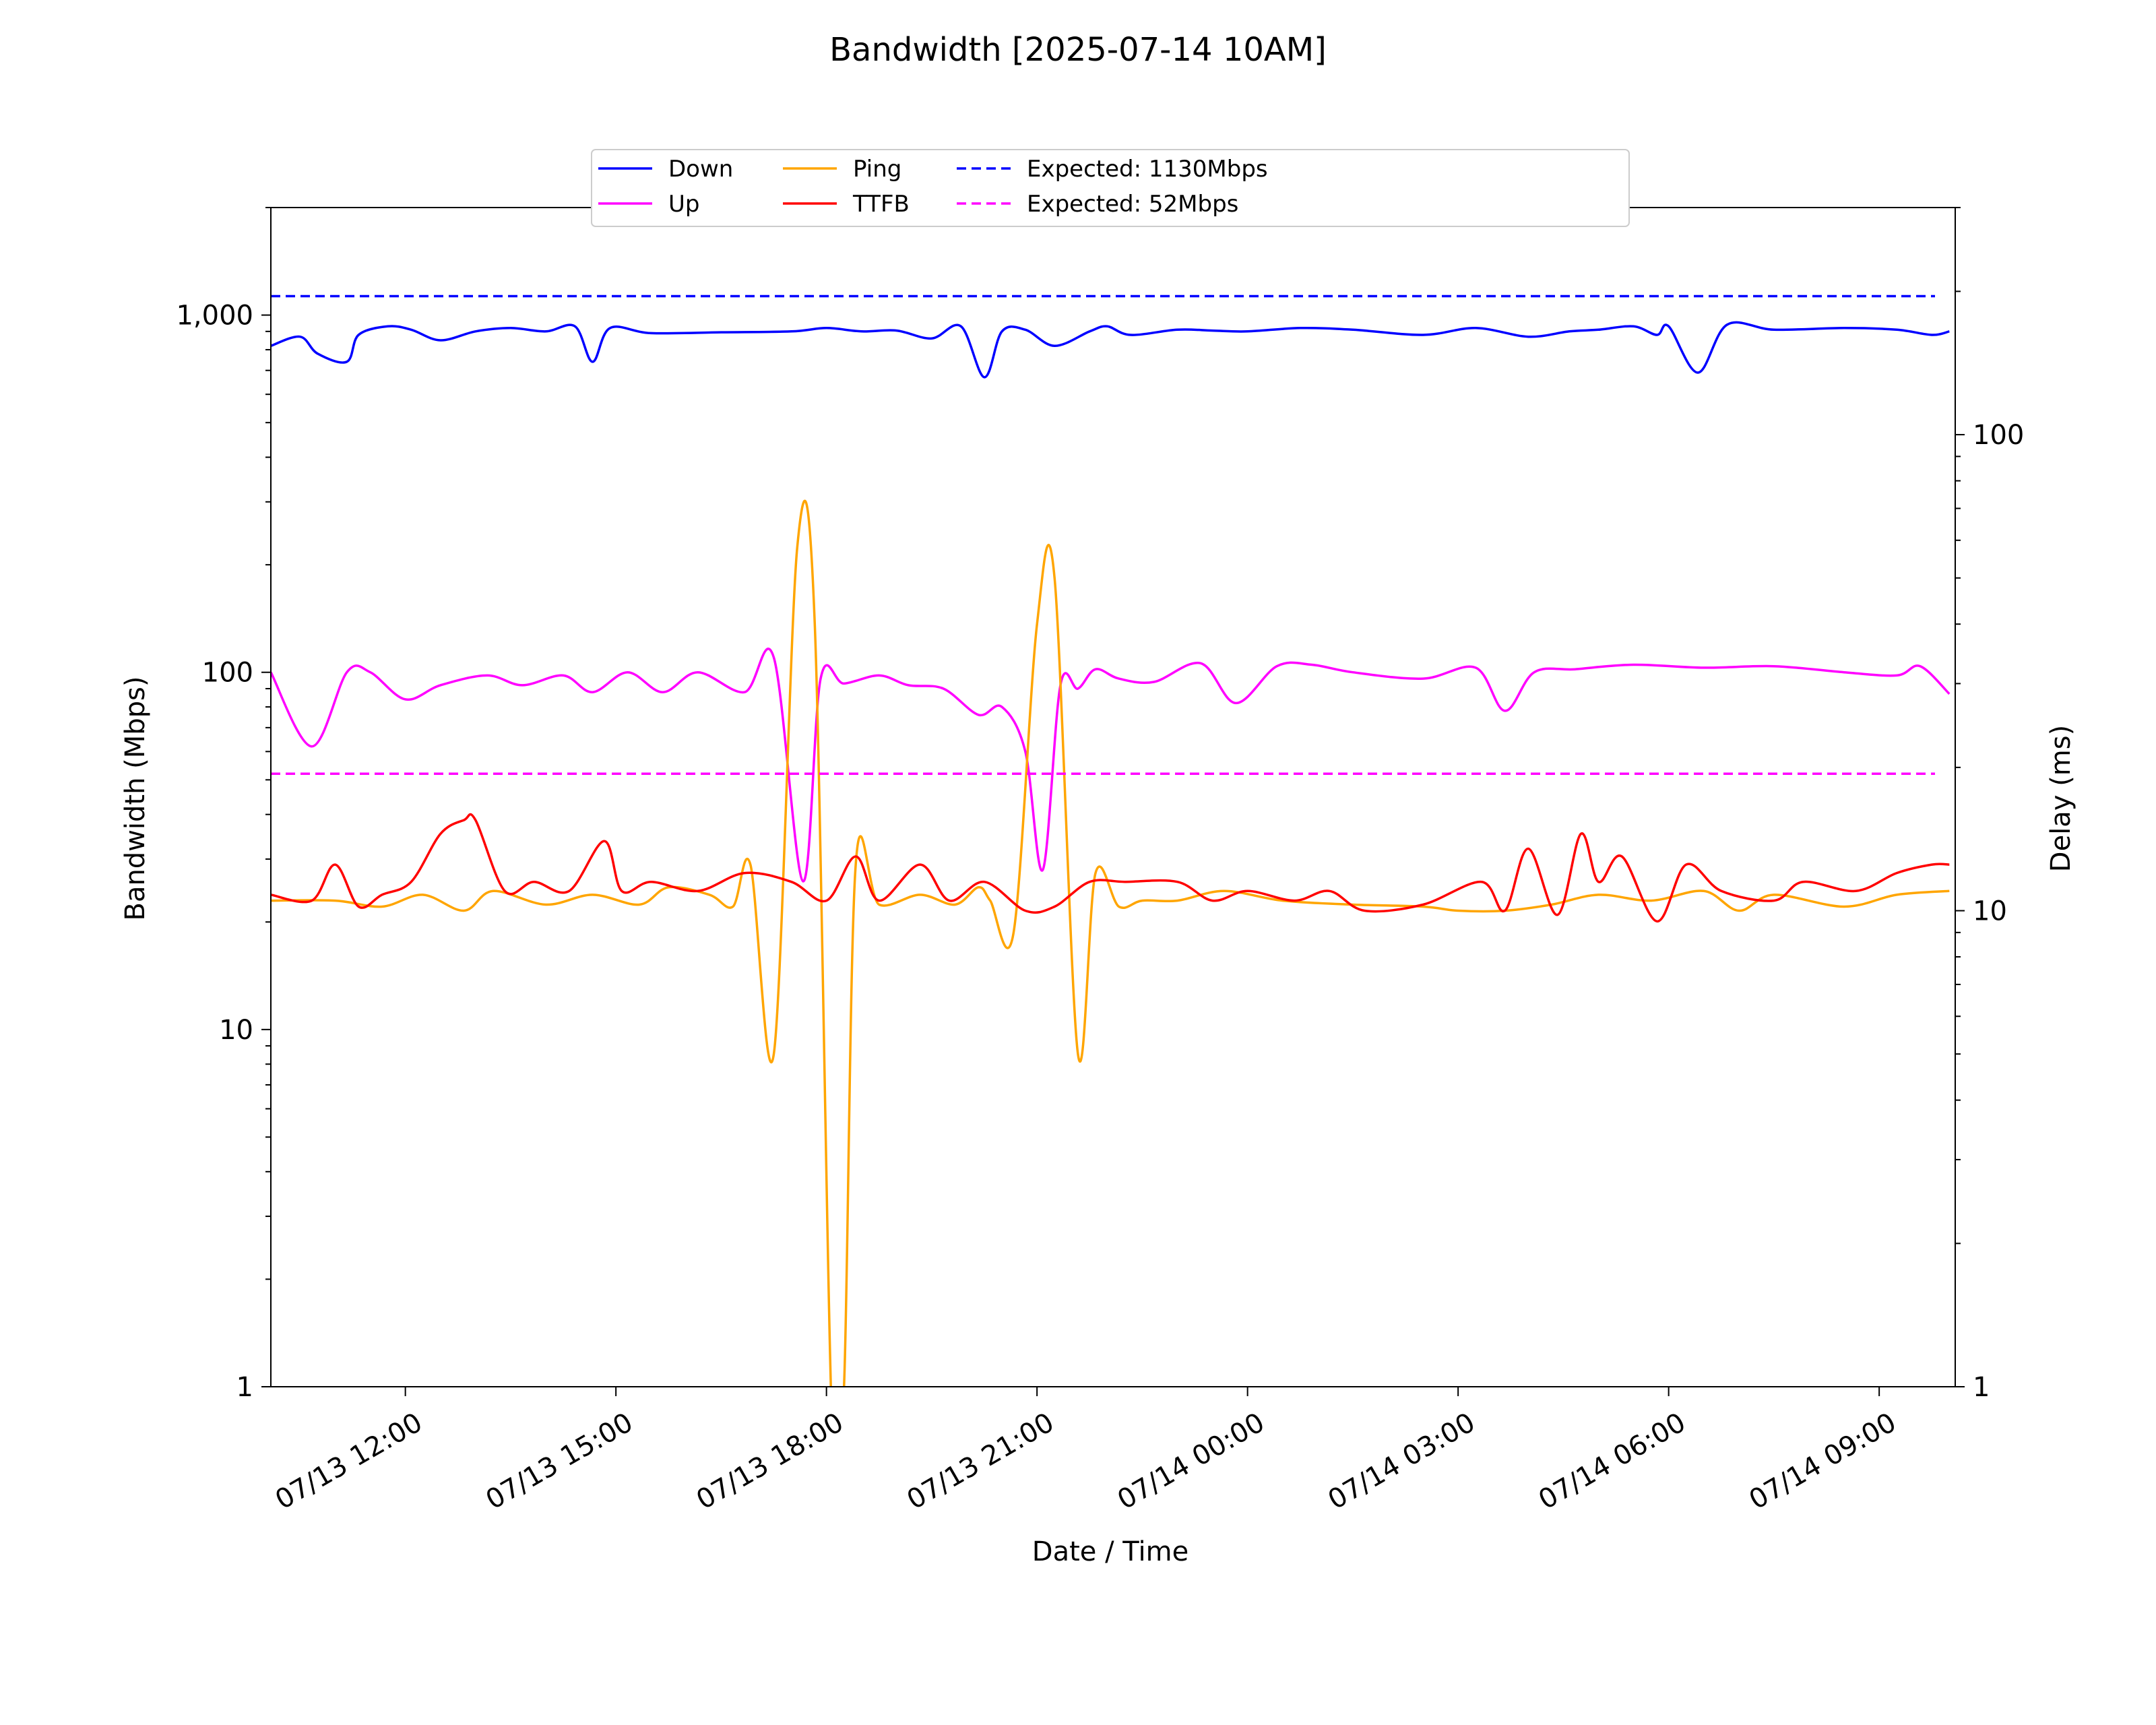 This screenshot has width=2156, height=1725. What do you see at coordinates (877, 169) in the screenshot?
I see `legend-label-ping: Ping` at bounding box center [877, 169].